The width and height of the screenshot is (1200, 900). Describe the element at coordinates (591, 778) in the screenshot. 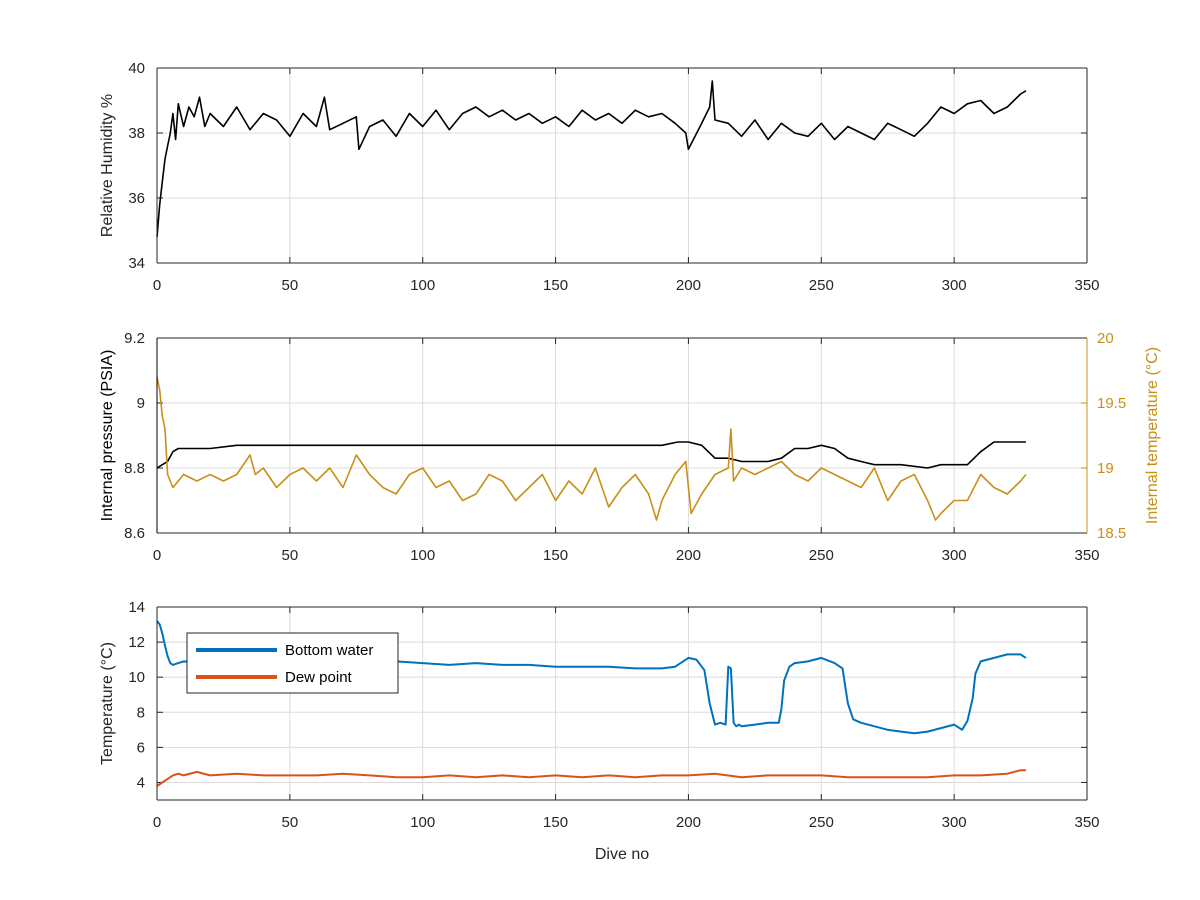

I see `series-line-dew-point` at that location.